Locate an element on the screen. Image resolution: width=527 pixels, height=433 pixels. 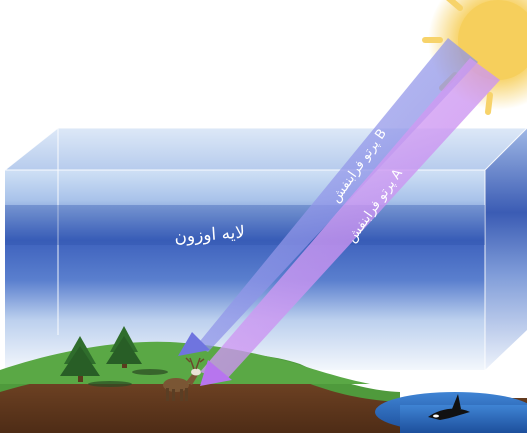
orca-icon is located at coordinates (449, 407).